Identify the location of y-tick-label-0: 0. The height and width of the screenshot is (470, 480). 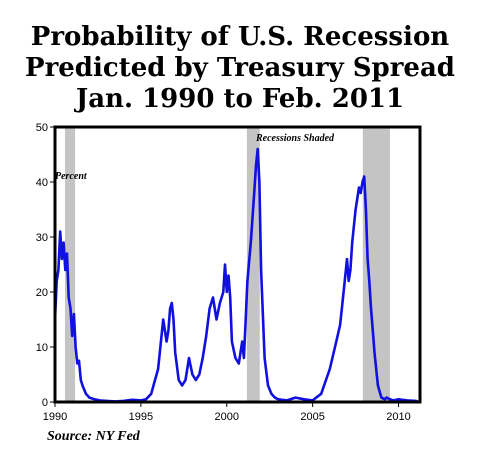
(45, 403).